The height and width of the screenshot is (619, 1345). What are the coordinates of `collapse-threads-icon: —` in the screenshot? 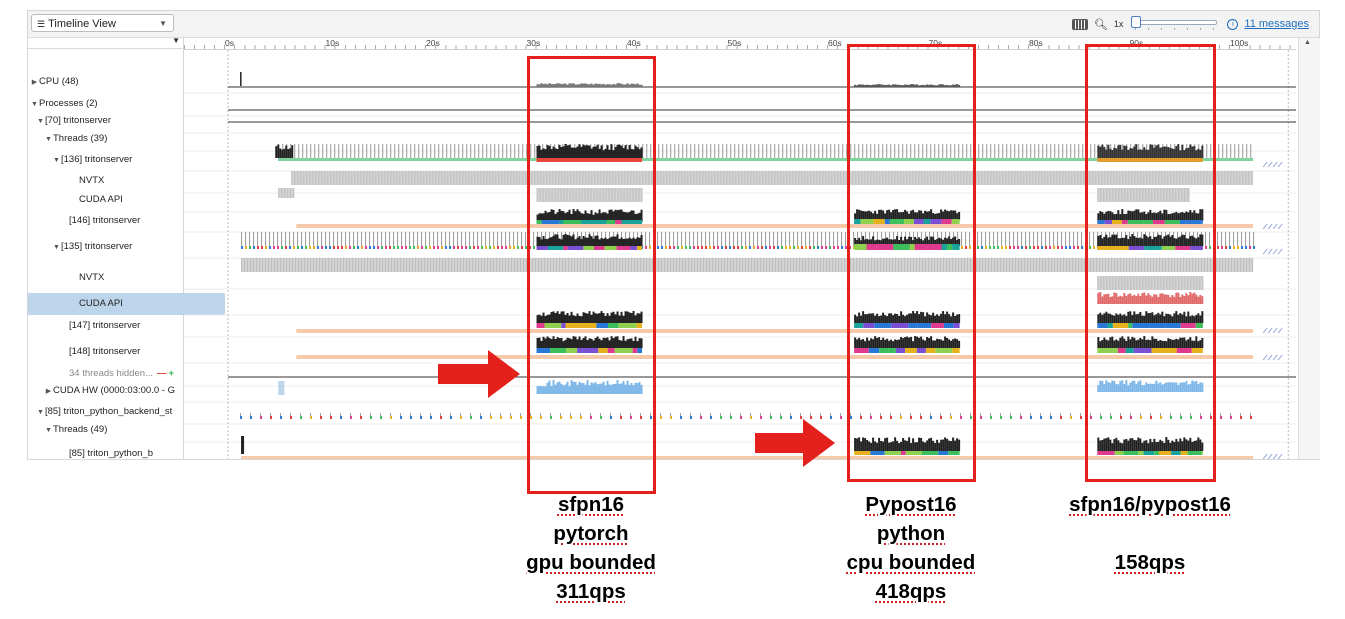 It's located at (161, 373).